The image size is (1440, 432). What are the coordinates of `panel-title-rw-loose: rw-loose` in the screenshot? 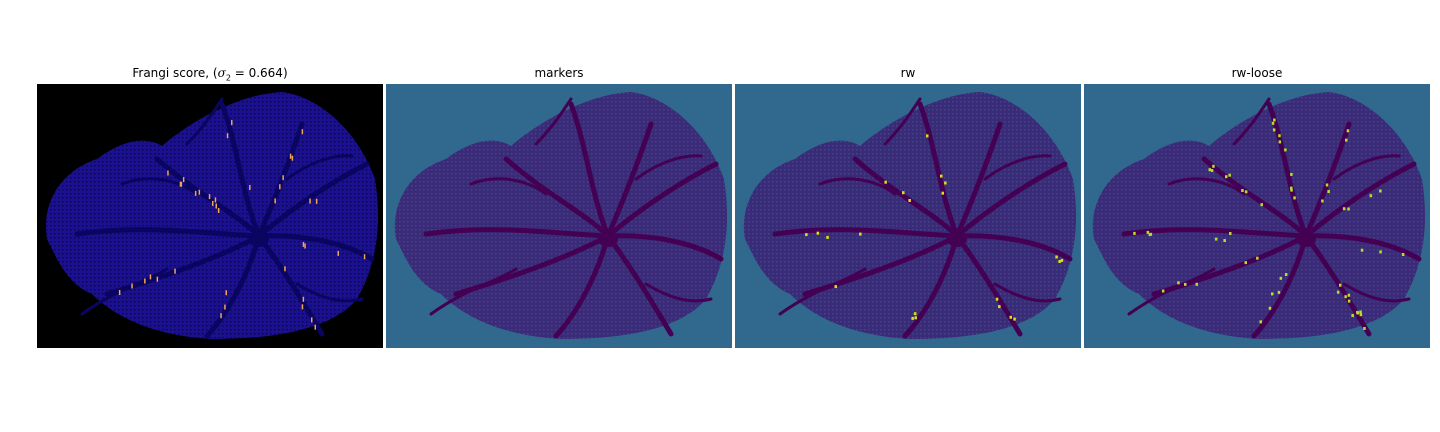 It's located at (1257, 73).